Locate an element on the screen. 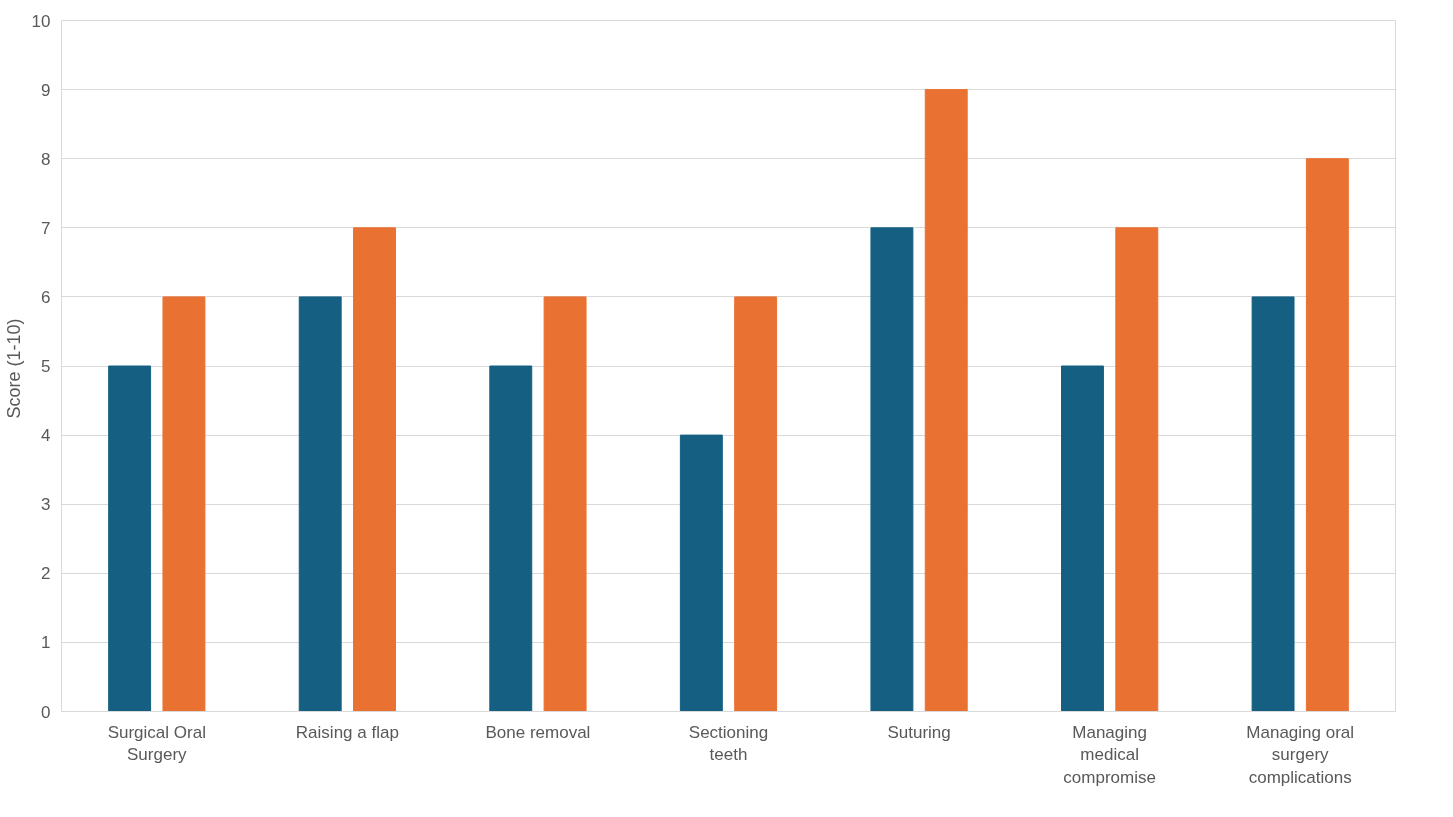 This screenshot has width=1453, height=817. y-tick-label: 5 is located at coordinates (46, 366).